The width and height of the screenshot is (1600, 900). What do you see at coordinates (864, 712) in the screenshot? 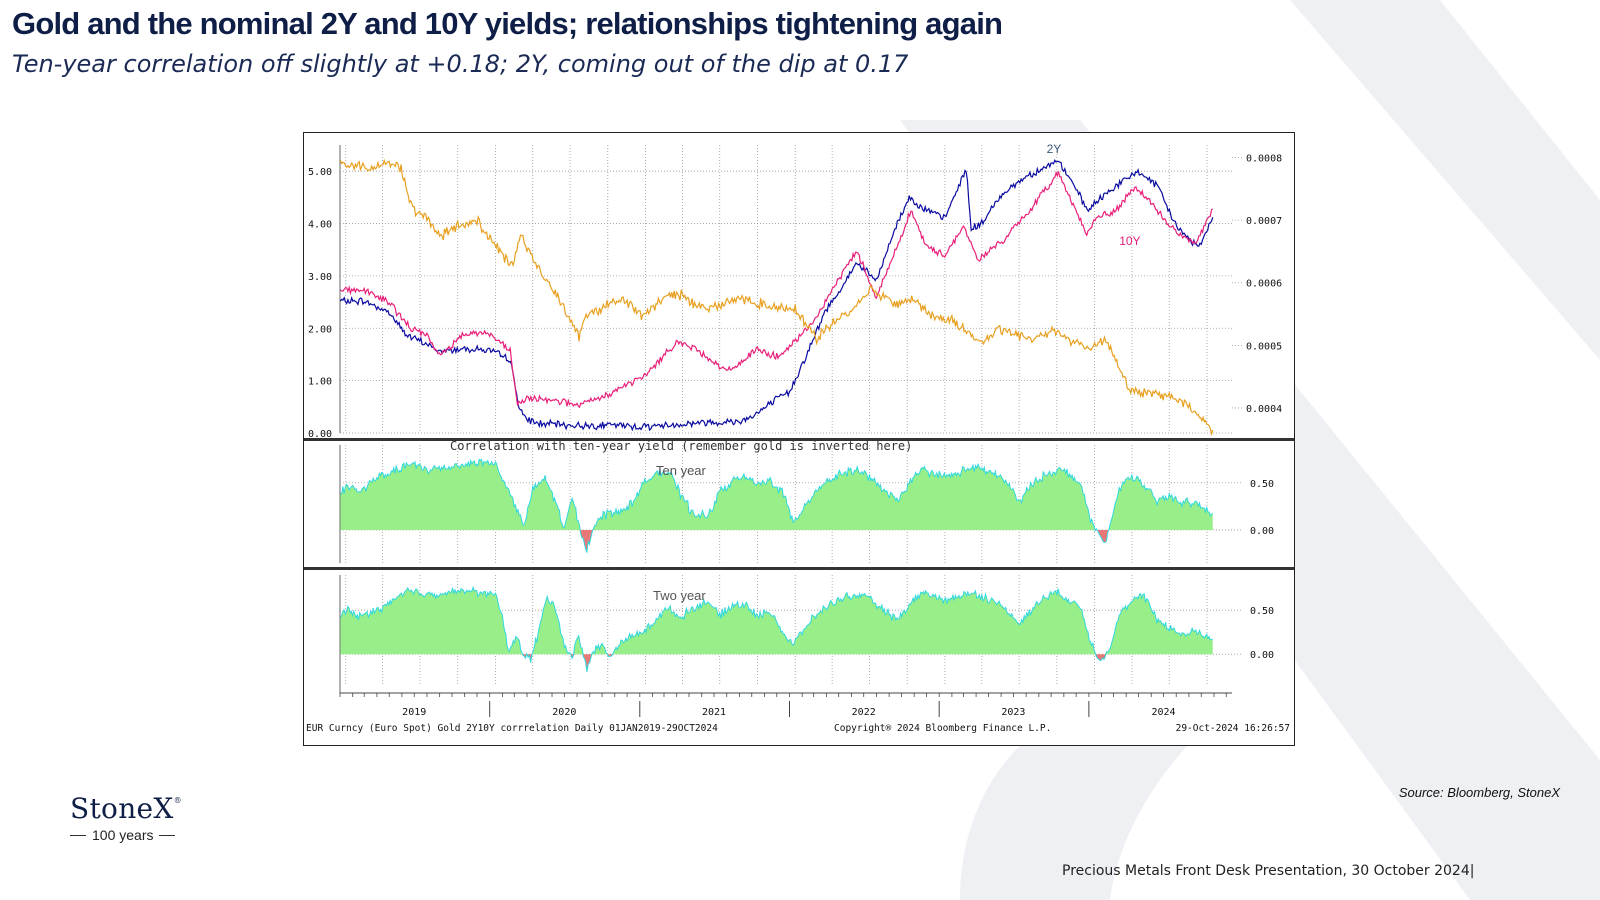
I see `x-year-label: 2022` at bounding box center [864, 712].